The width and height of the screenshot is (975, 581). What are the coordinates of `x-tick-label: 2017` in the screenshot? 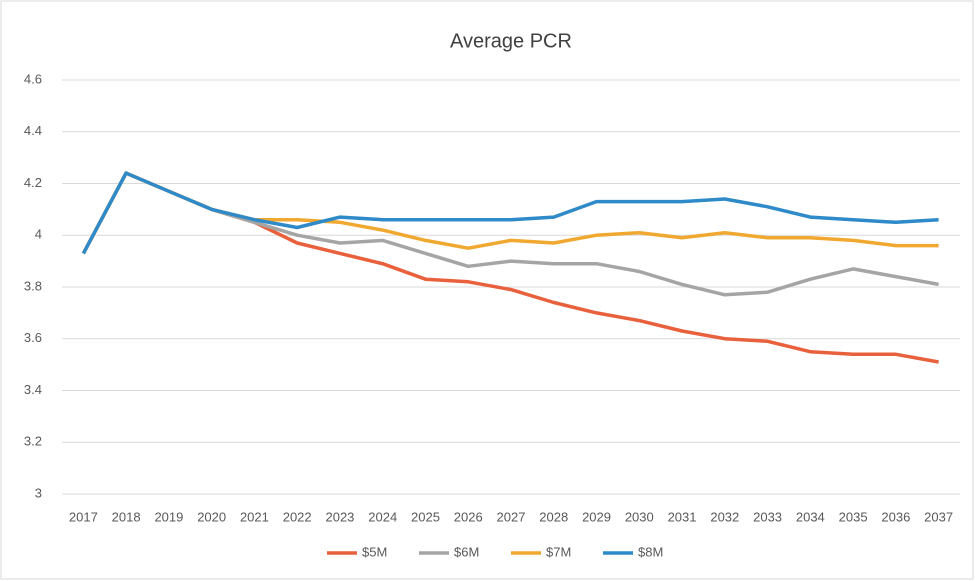 It's located at (83, 516).